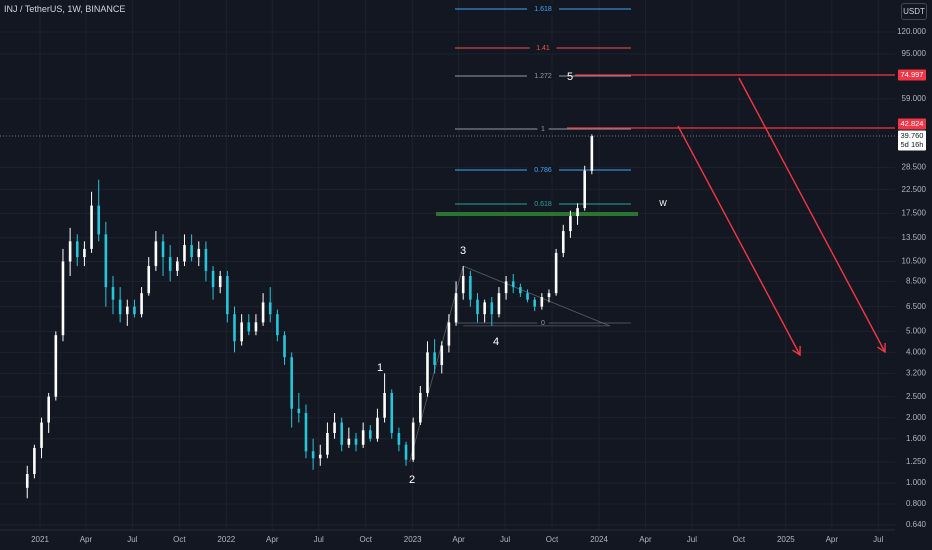 The image size is (932, 550). I want to click on x-tick-year: 2024, so click(599, 539).